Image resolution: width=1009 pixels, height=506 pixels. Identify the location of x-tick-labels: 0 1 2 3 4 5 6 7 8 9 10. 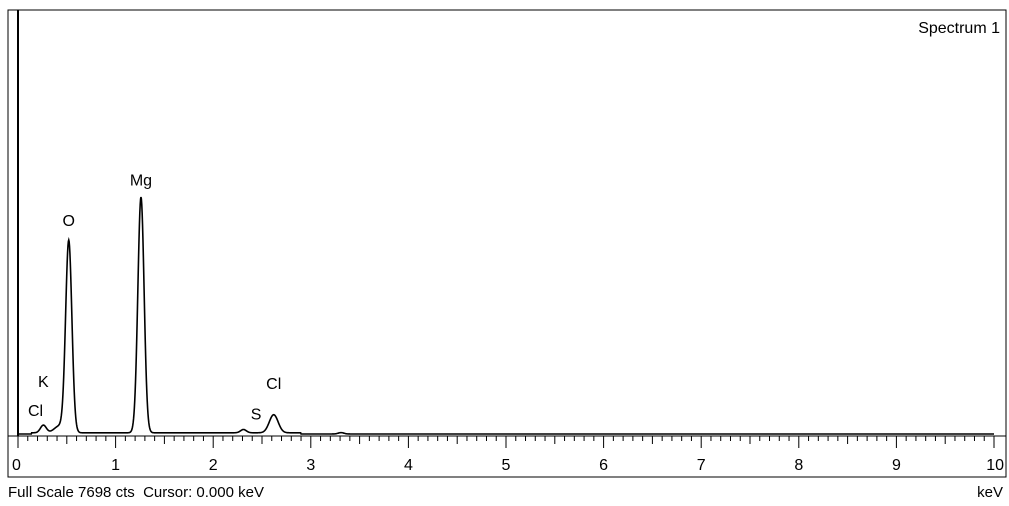
(508, 465).